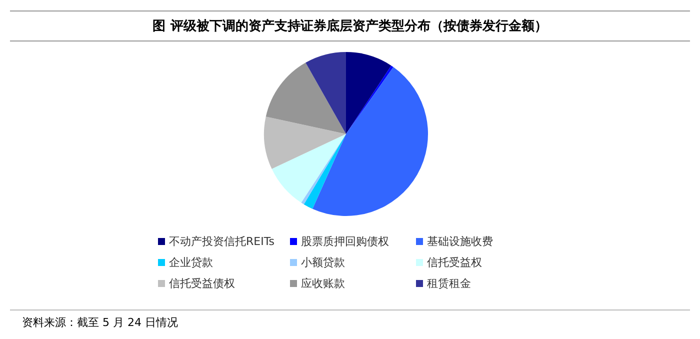 The image size is (700, 339). Describe the element at coordinates (350, 26) in the screenshot. I see `chart-title: 图 评级被下调的资产支持证券底层资产类型分布（按债券发行金额）` at that location.